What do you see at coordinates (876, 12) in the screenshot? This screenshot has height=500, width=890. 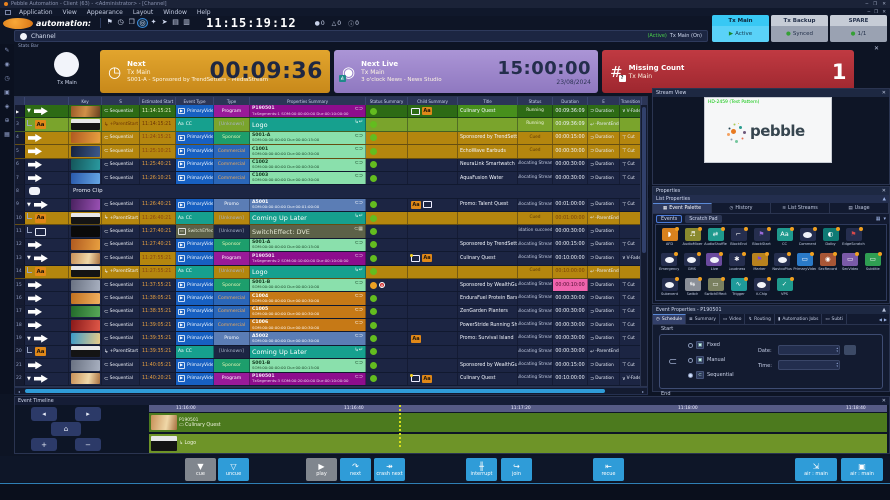 I see `mdi-restore-icon: ❐` at bounding box center [876, 12].